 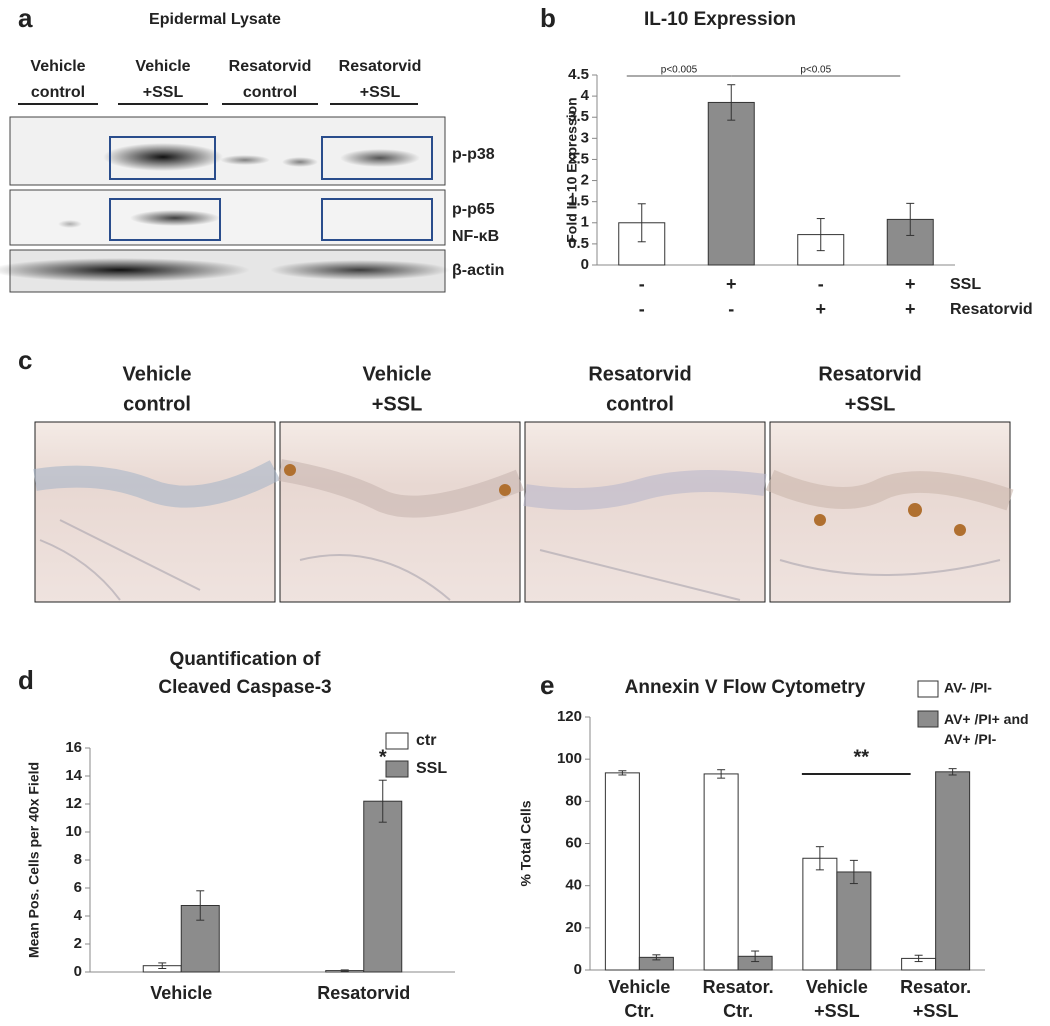 I want to click on panel-label: c, so click(x=25, y=360).